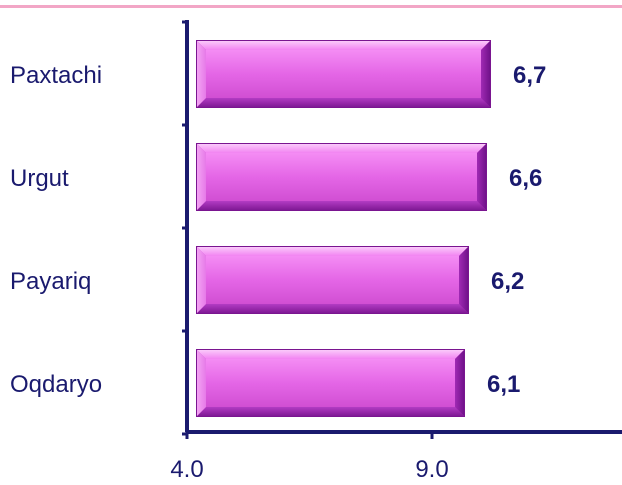  Describe the element at coordinates (507, 281) in the screenshot. I see `value-label: 6,2` at that location.